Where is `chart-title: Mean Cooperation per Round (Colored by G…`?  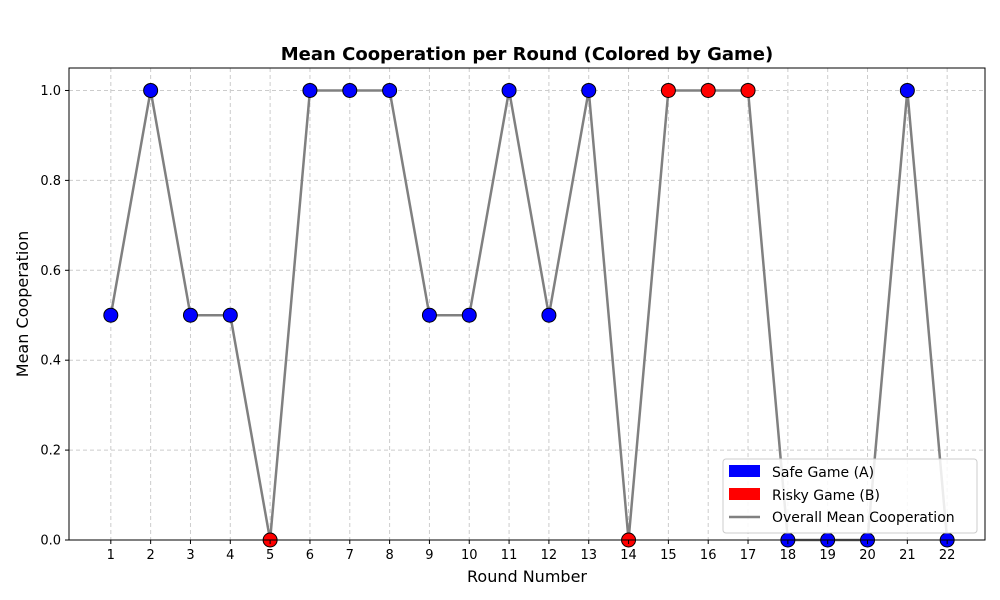 chart-title: Mean Cooperation per Round (Colored by G… is located at coordinates (527, 54).